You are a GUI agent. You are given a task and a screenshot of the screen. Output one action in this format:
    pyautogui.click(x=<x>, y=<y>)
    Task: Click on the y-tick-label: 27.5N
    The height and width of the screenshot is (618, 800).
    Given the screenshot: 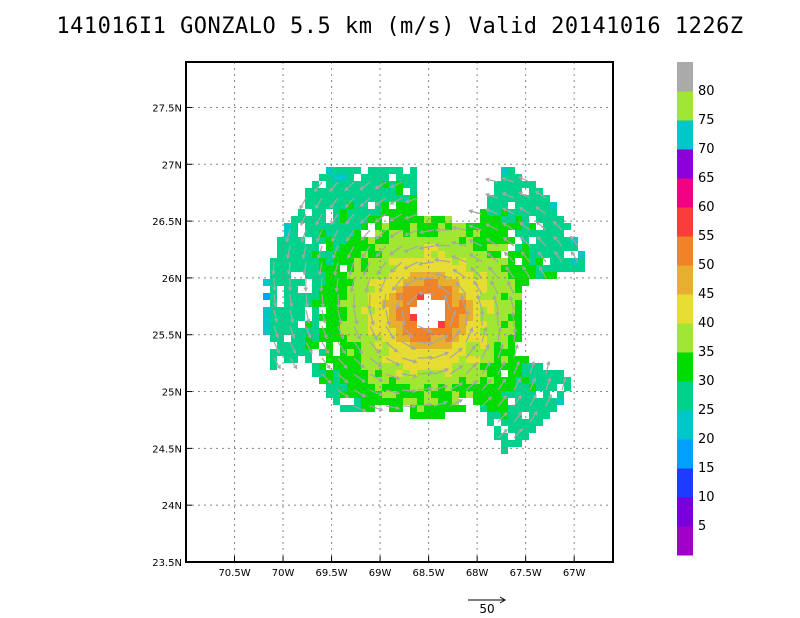 What is the action you would take?
    pyautogui.click(x=167, y=108)
    